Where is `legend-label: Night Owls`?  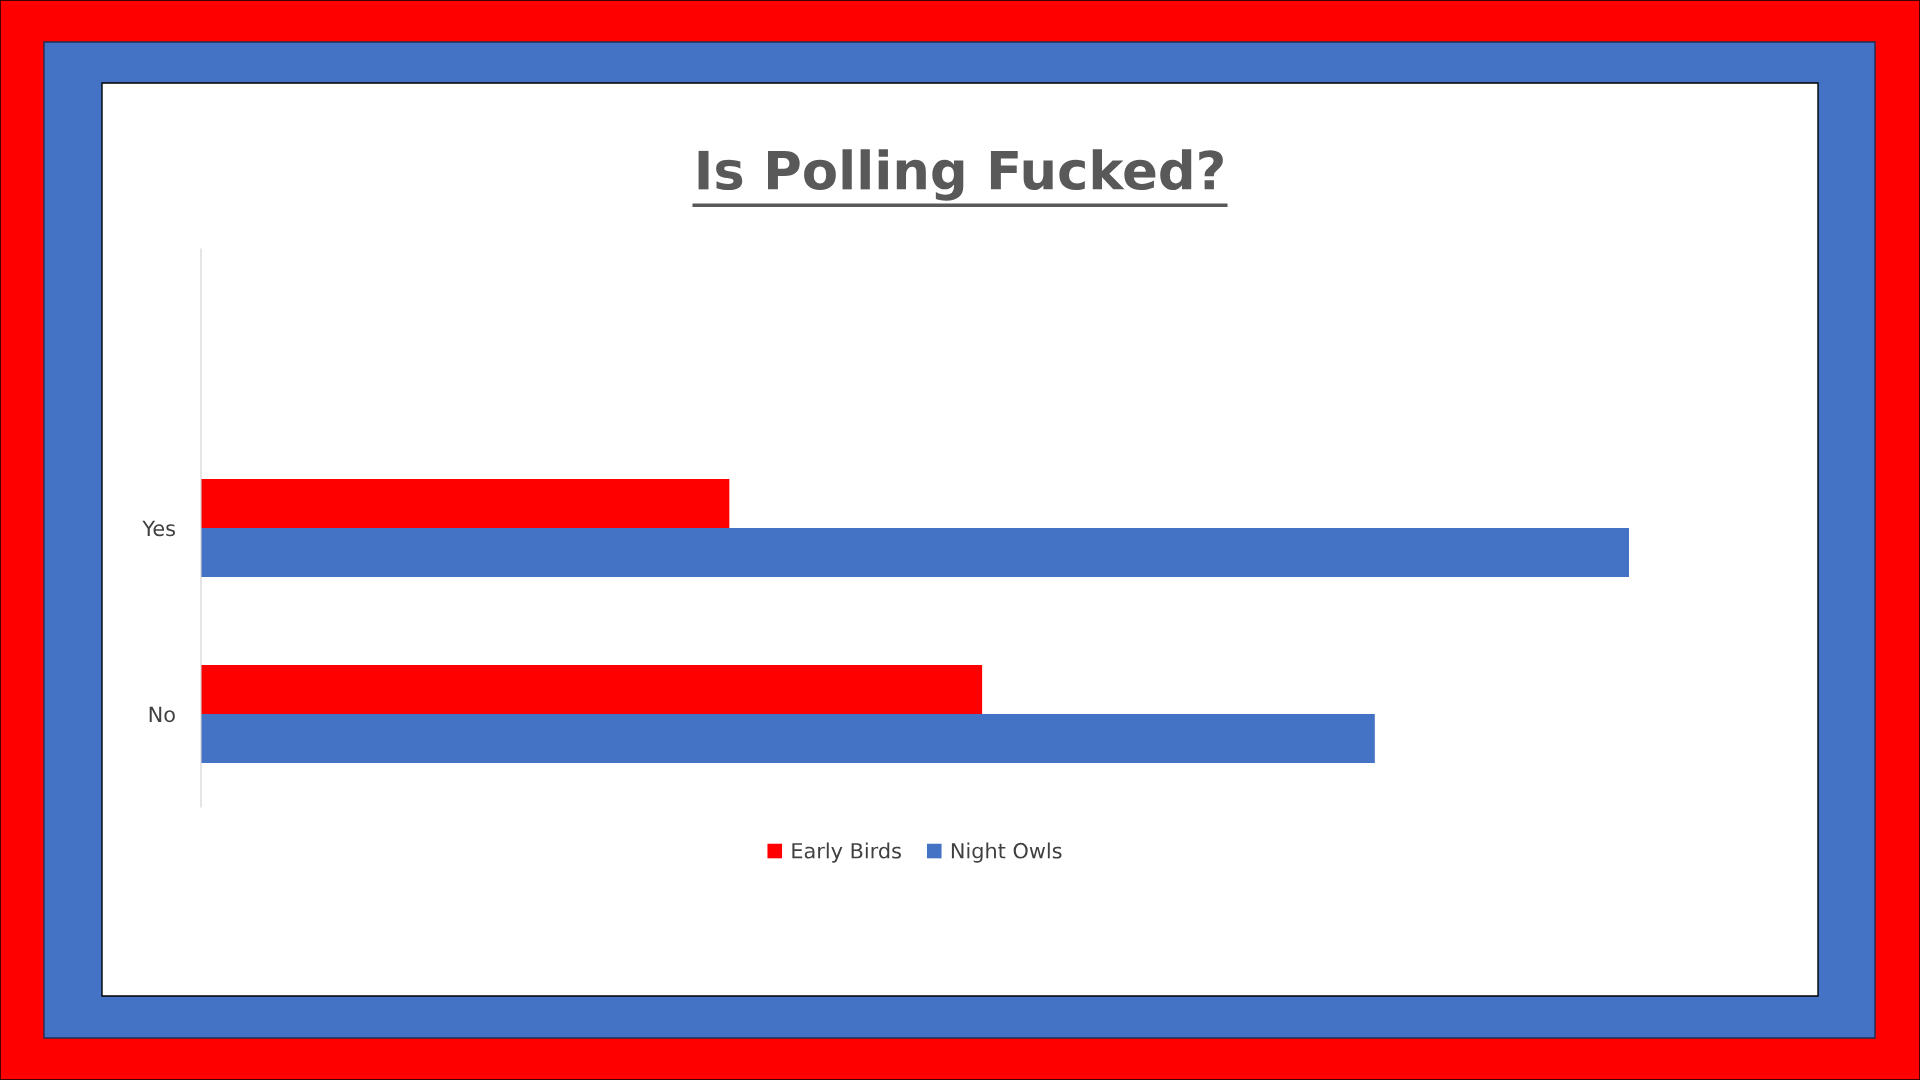
legend-label: Night Owls is located at coordinates (1006, 852).